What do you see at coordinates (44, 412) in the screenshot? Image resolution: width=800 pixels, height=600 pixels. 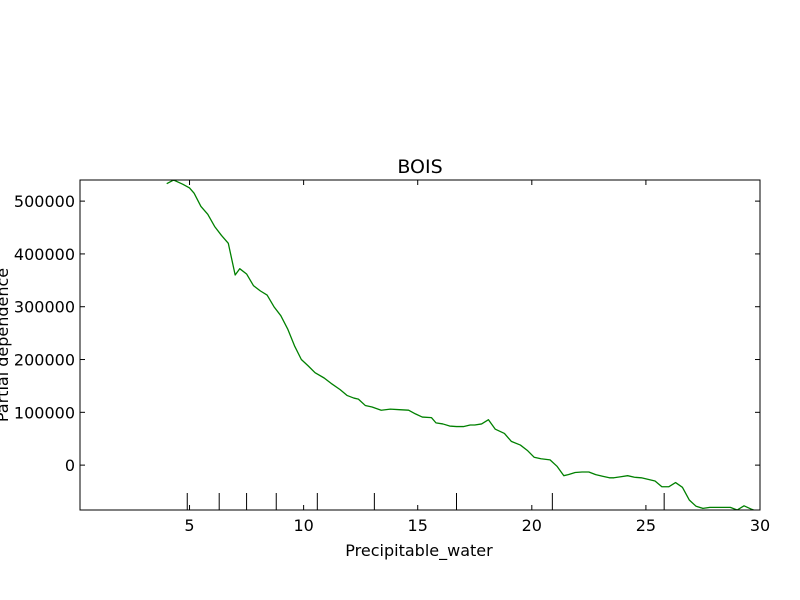 I see `y-tick-label-1: 100000` at bounding box center [44, 412].